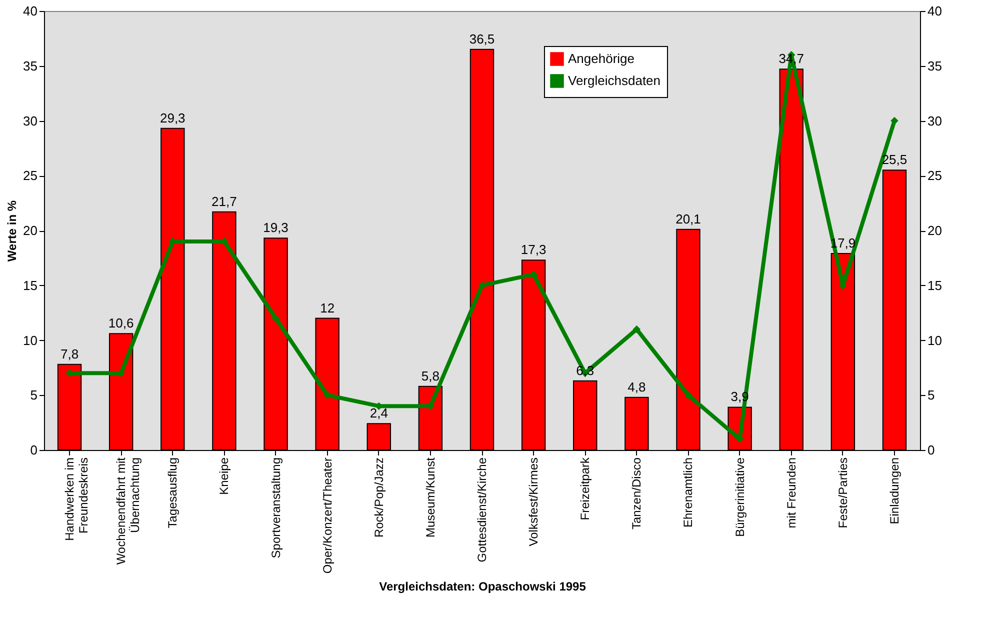 This screenshot has height=641, width=992. I want to click on y2-tick-label: 25, so click(935, 176).